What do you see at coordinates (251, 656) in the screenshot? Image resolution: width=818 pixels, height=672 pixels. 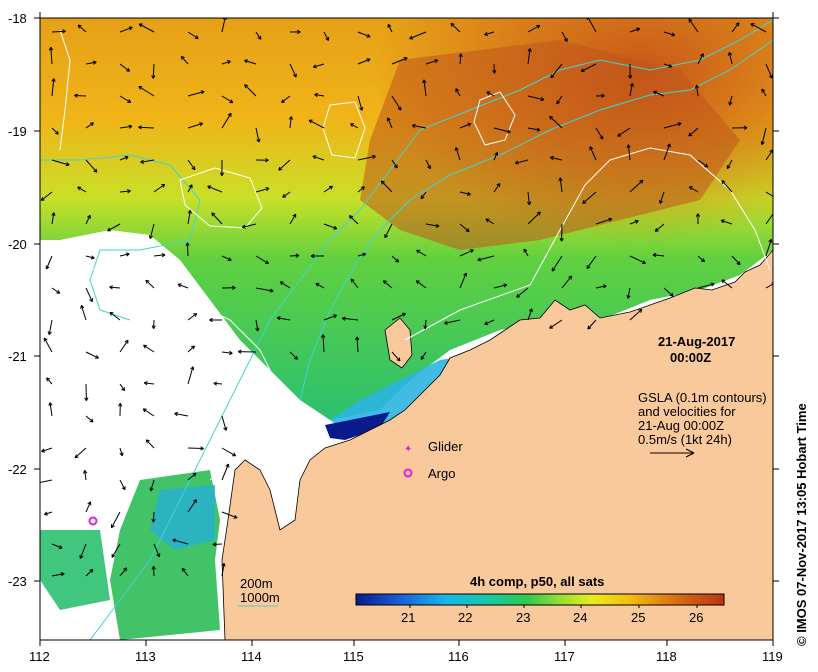 I see `x-tick-114: 114` at bounding box center [251, 656].